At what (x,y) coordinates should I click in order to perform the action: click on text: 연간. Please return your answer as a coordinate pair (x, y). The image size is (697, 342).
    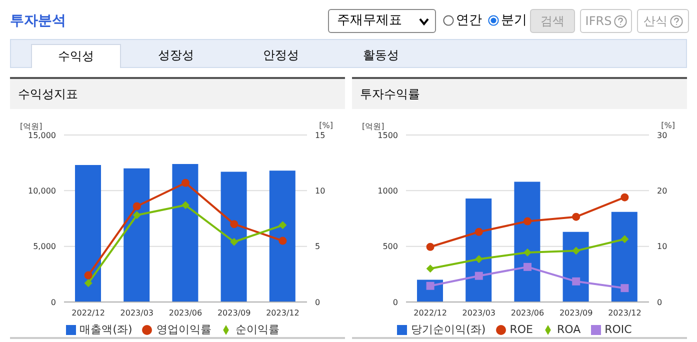
    Looking at the image, I should click on (469, 20).